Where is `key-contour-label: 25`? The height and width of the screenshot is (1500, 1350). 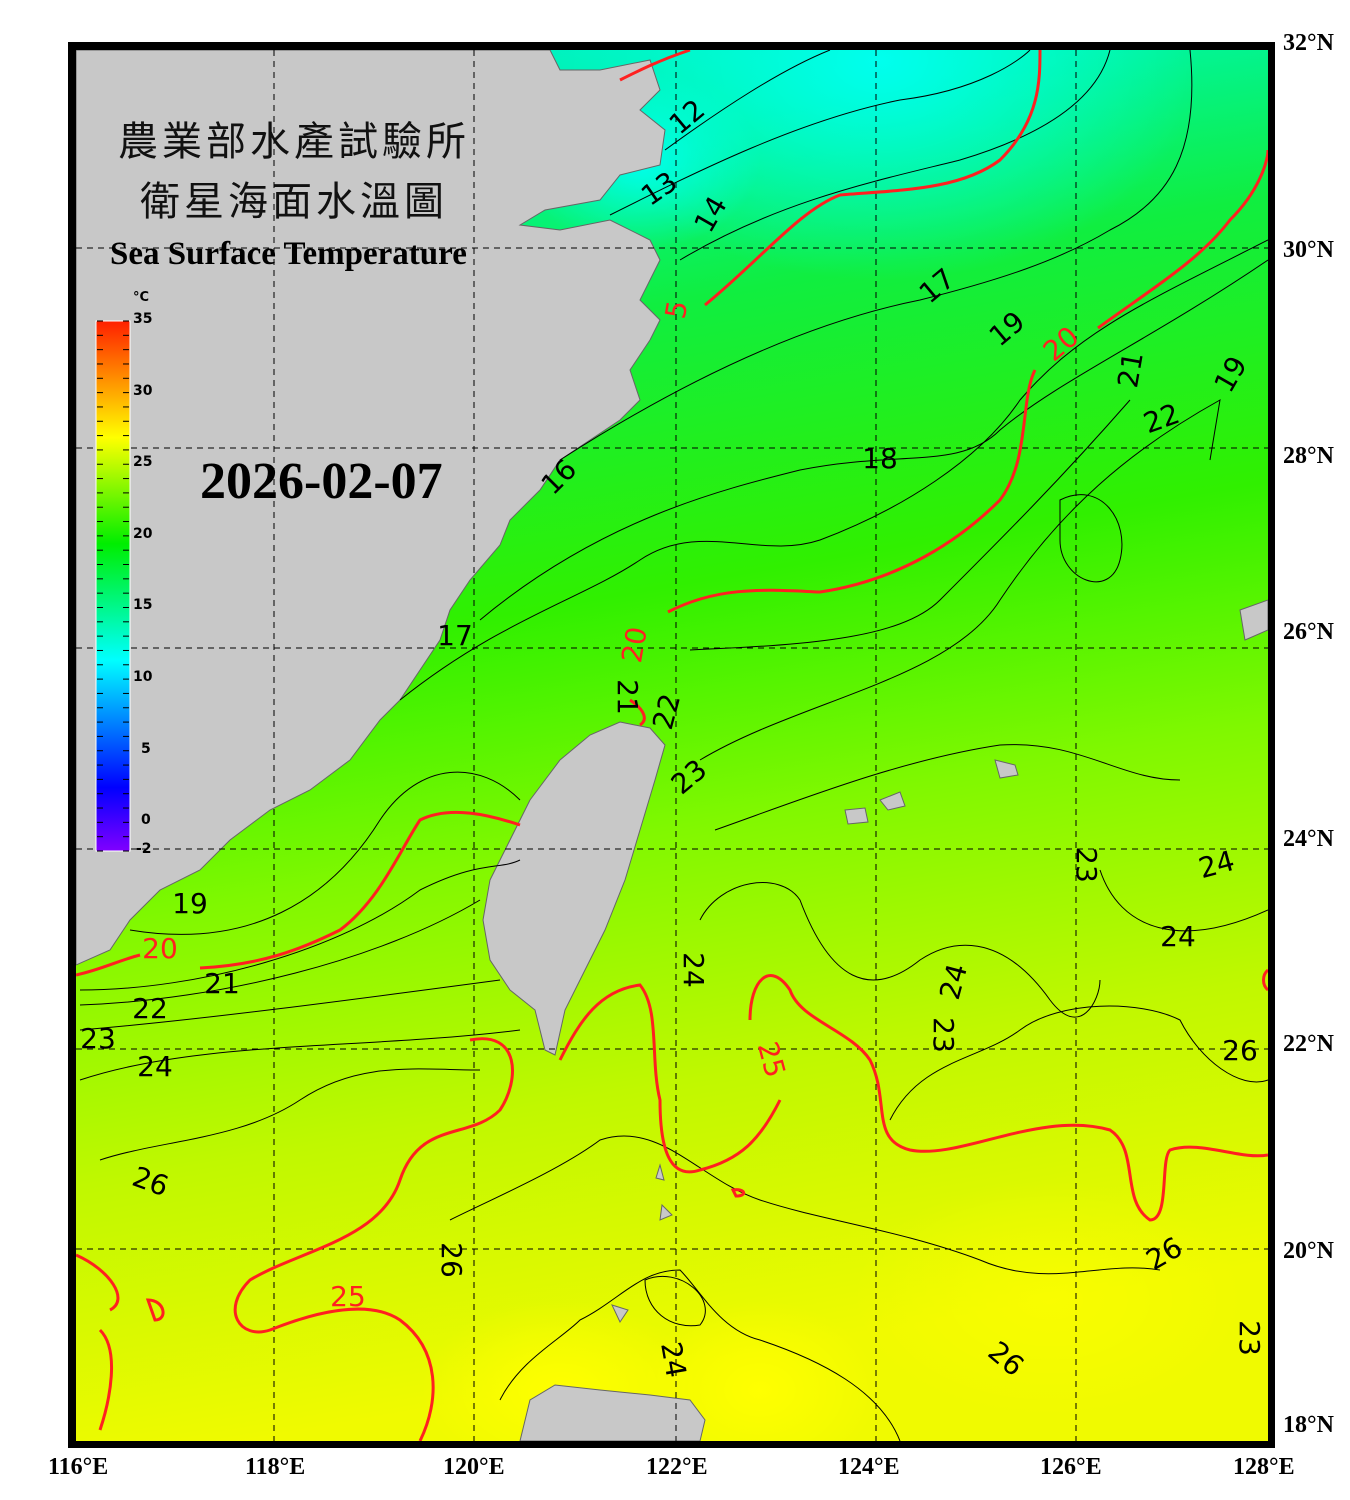 key-contour-label: 25 is located at coordinates (348, 1296).